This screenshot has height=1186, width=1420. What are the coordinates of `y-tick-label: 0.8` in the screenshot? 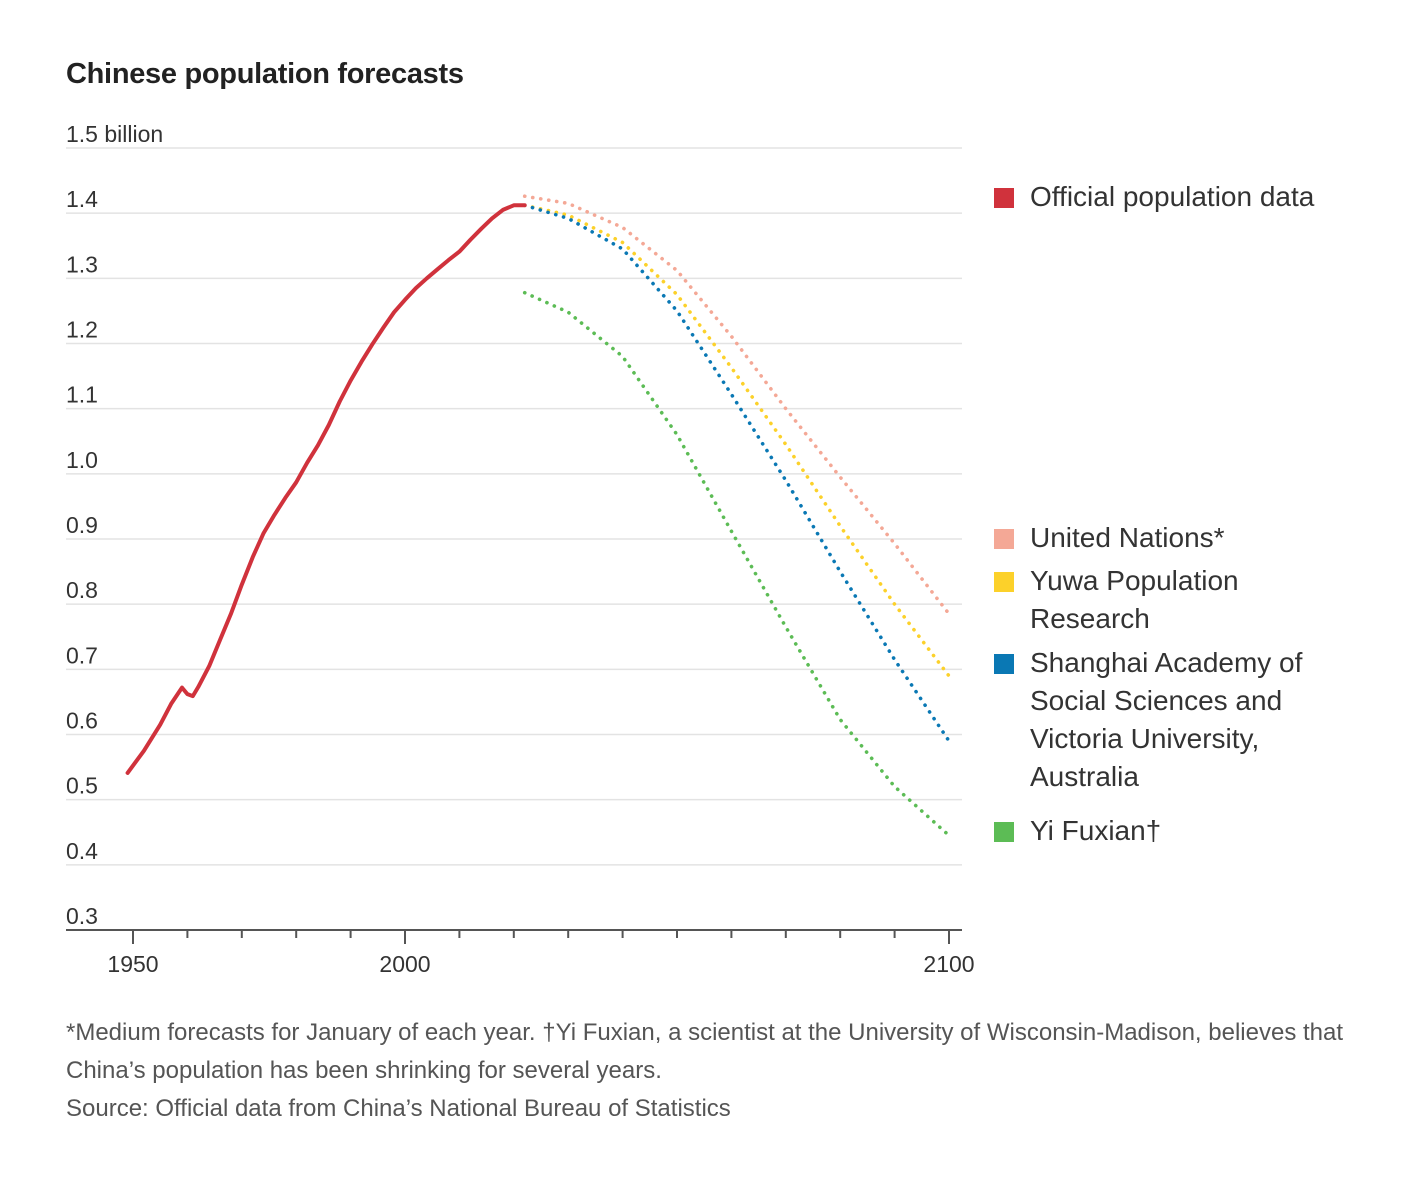 It's located at (82, 590).